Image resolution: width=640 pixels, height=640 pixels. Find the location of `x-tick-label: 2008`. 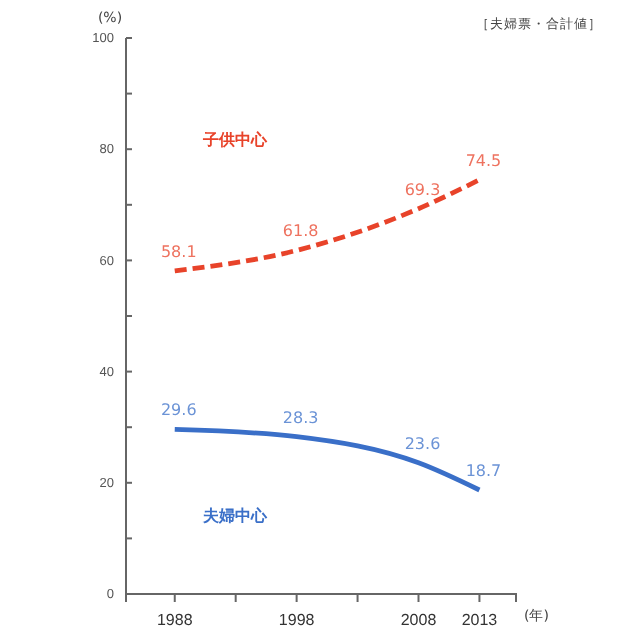

x-tick-label: 2008 is located at coordinates (419, 620).